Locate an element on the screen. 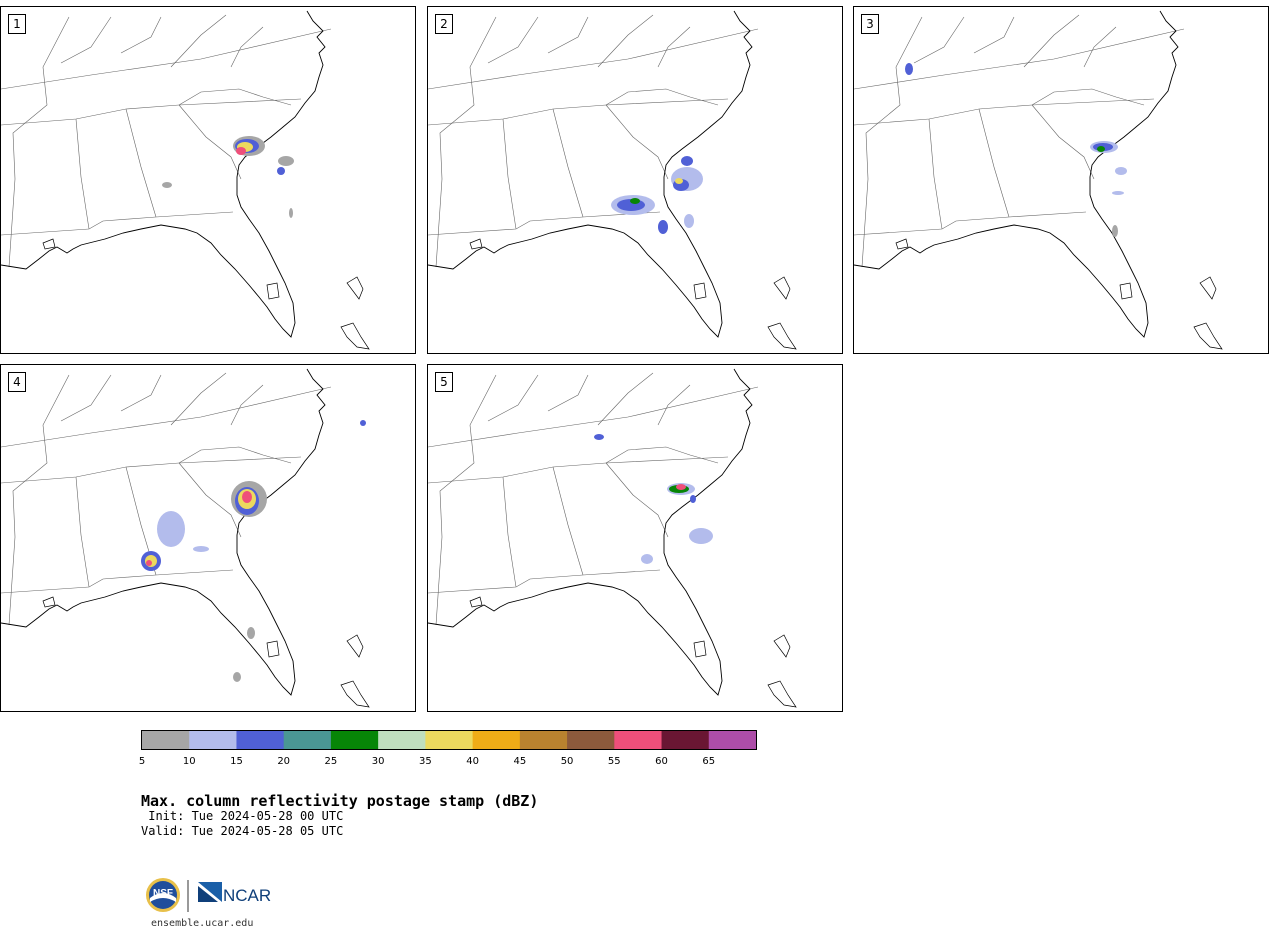 The height and width of the screenshot is (936, 1280). colorbar-tick-label: 10 is located at coordinates (189, 761).